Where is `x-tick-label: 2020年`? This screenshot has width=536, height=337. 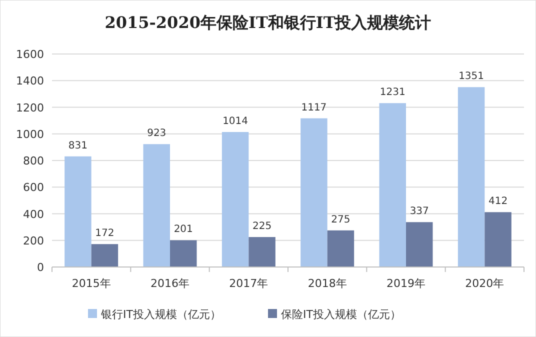 x-tick-label: 2020年 is located at coordinates (484, 283).